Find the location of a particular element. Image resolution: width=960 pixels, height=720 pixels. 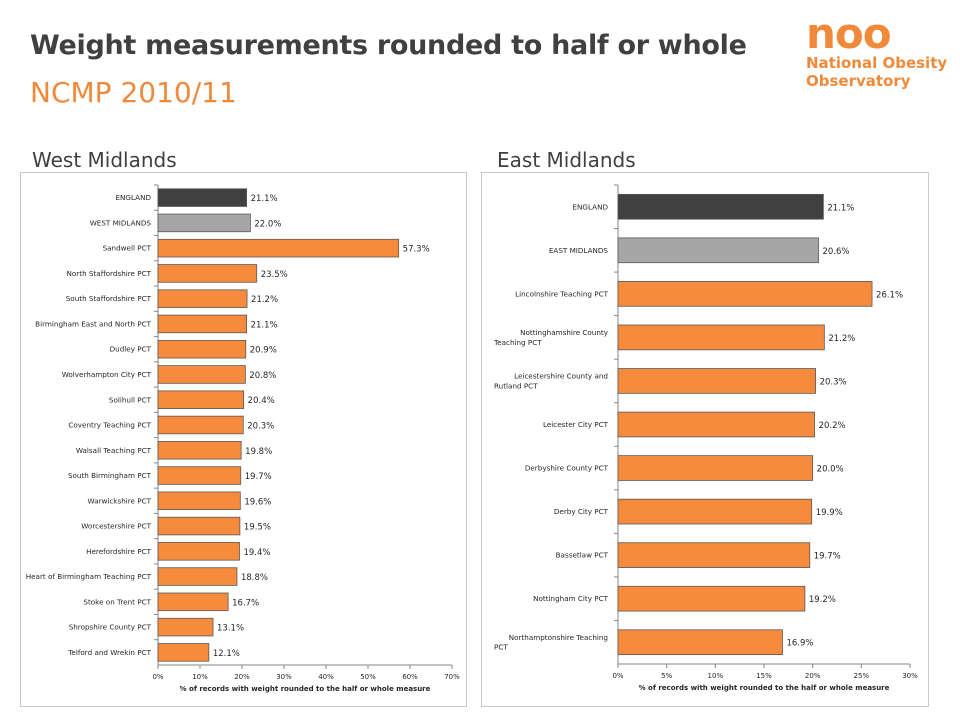

logo-line-2: Observatory is located at coordinates (858, 81).